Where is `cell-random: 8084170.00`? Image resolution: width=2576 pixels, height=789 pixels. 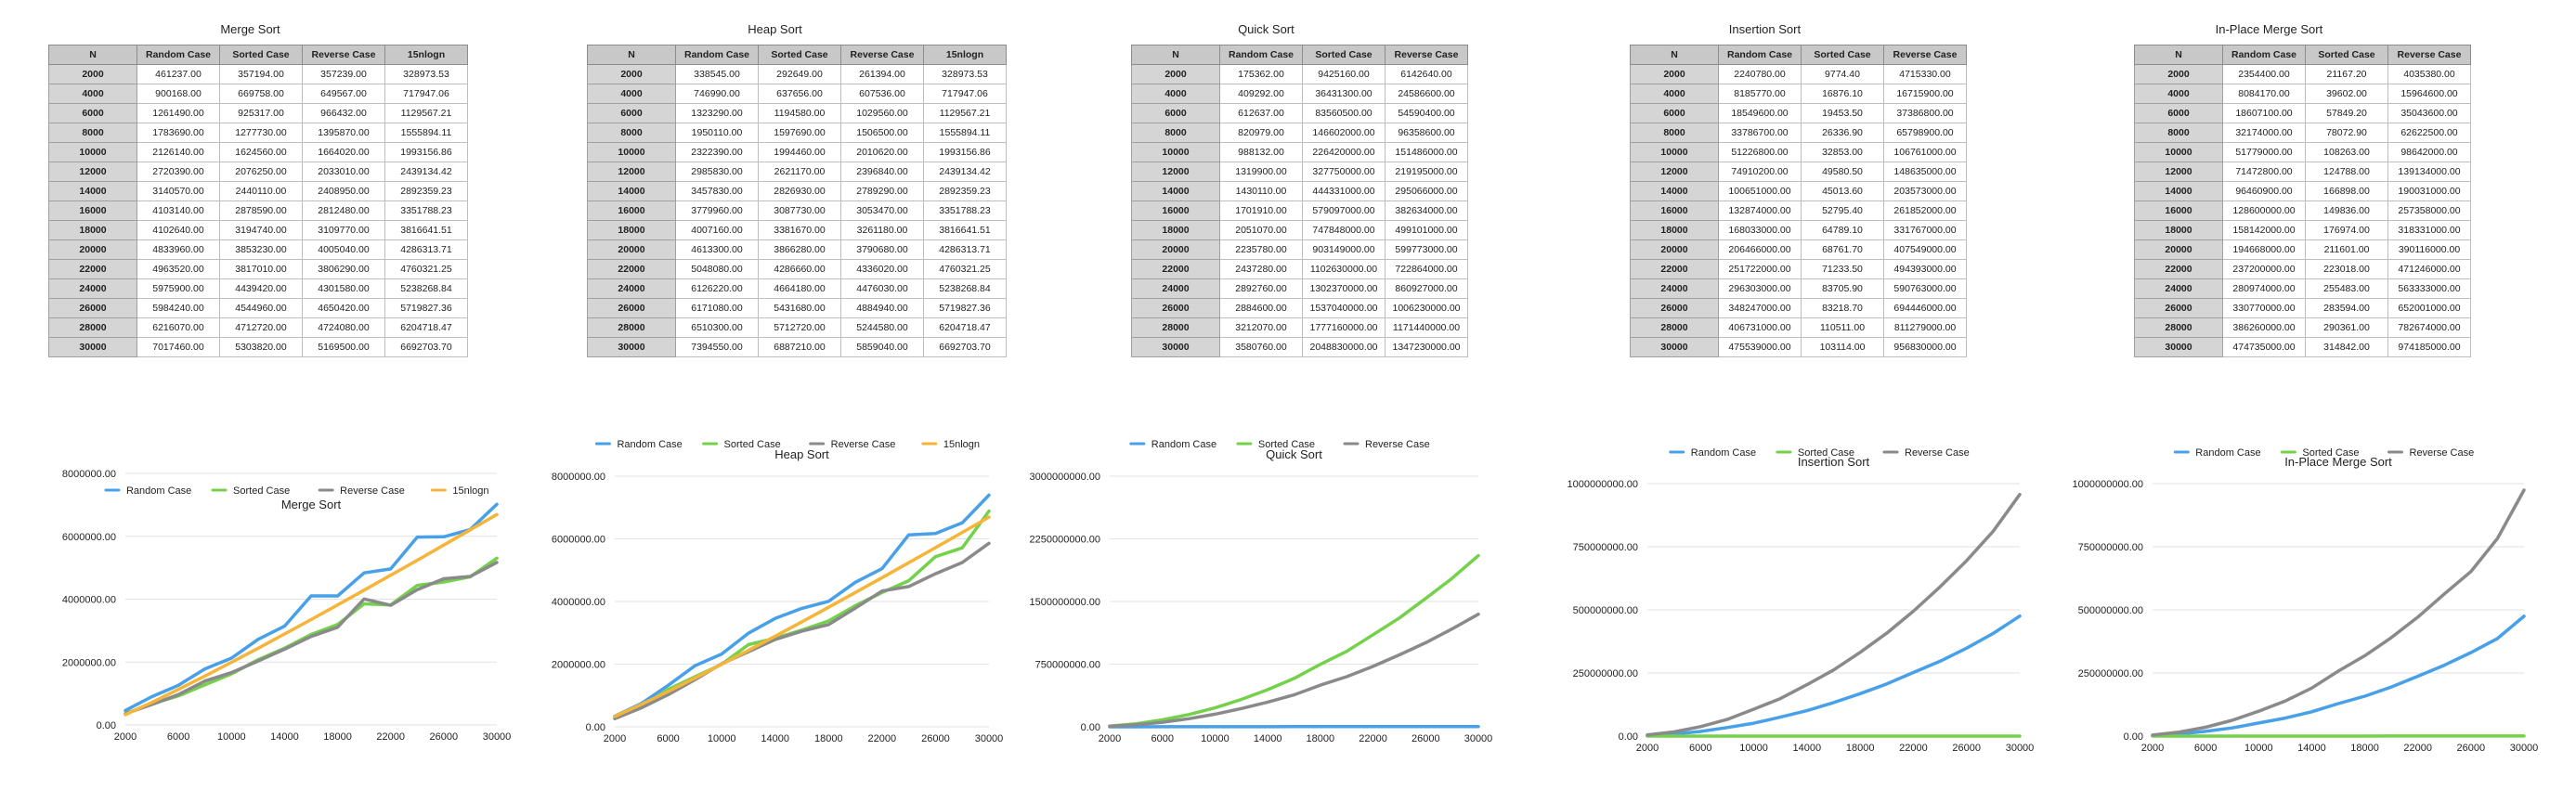
cell-random: 8084170.00 is located at coordinates (2264, 94).